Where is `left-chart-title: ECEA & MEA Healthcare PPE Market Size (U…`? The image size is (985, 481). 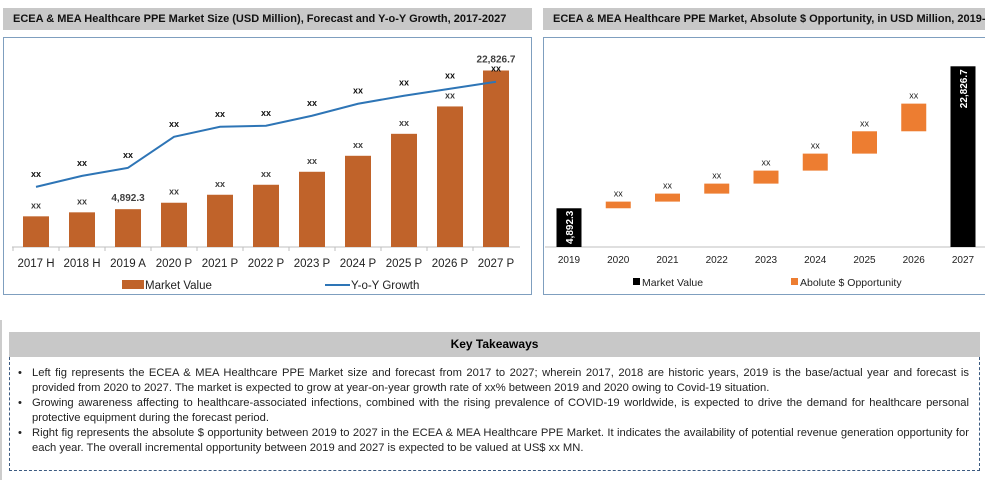
left-chart-title: ECEA & MEA Healthcare PPE Market Size (U… is located at coordinates (267, 19).